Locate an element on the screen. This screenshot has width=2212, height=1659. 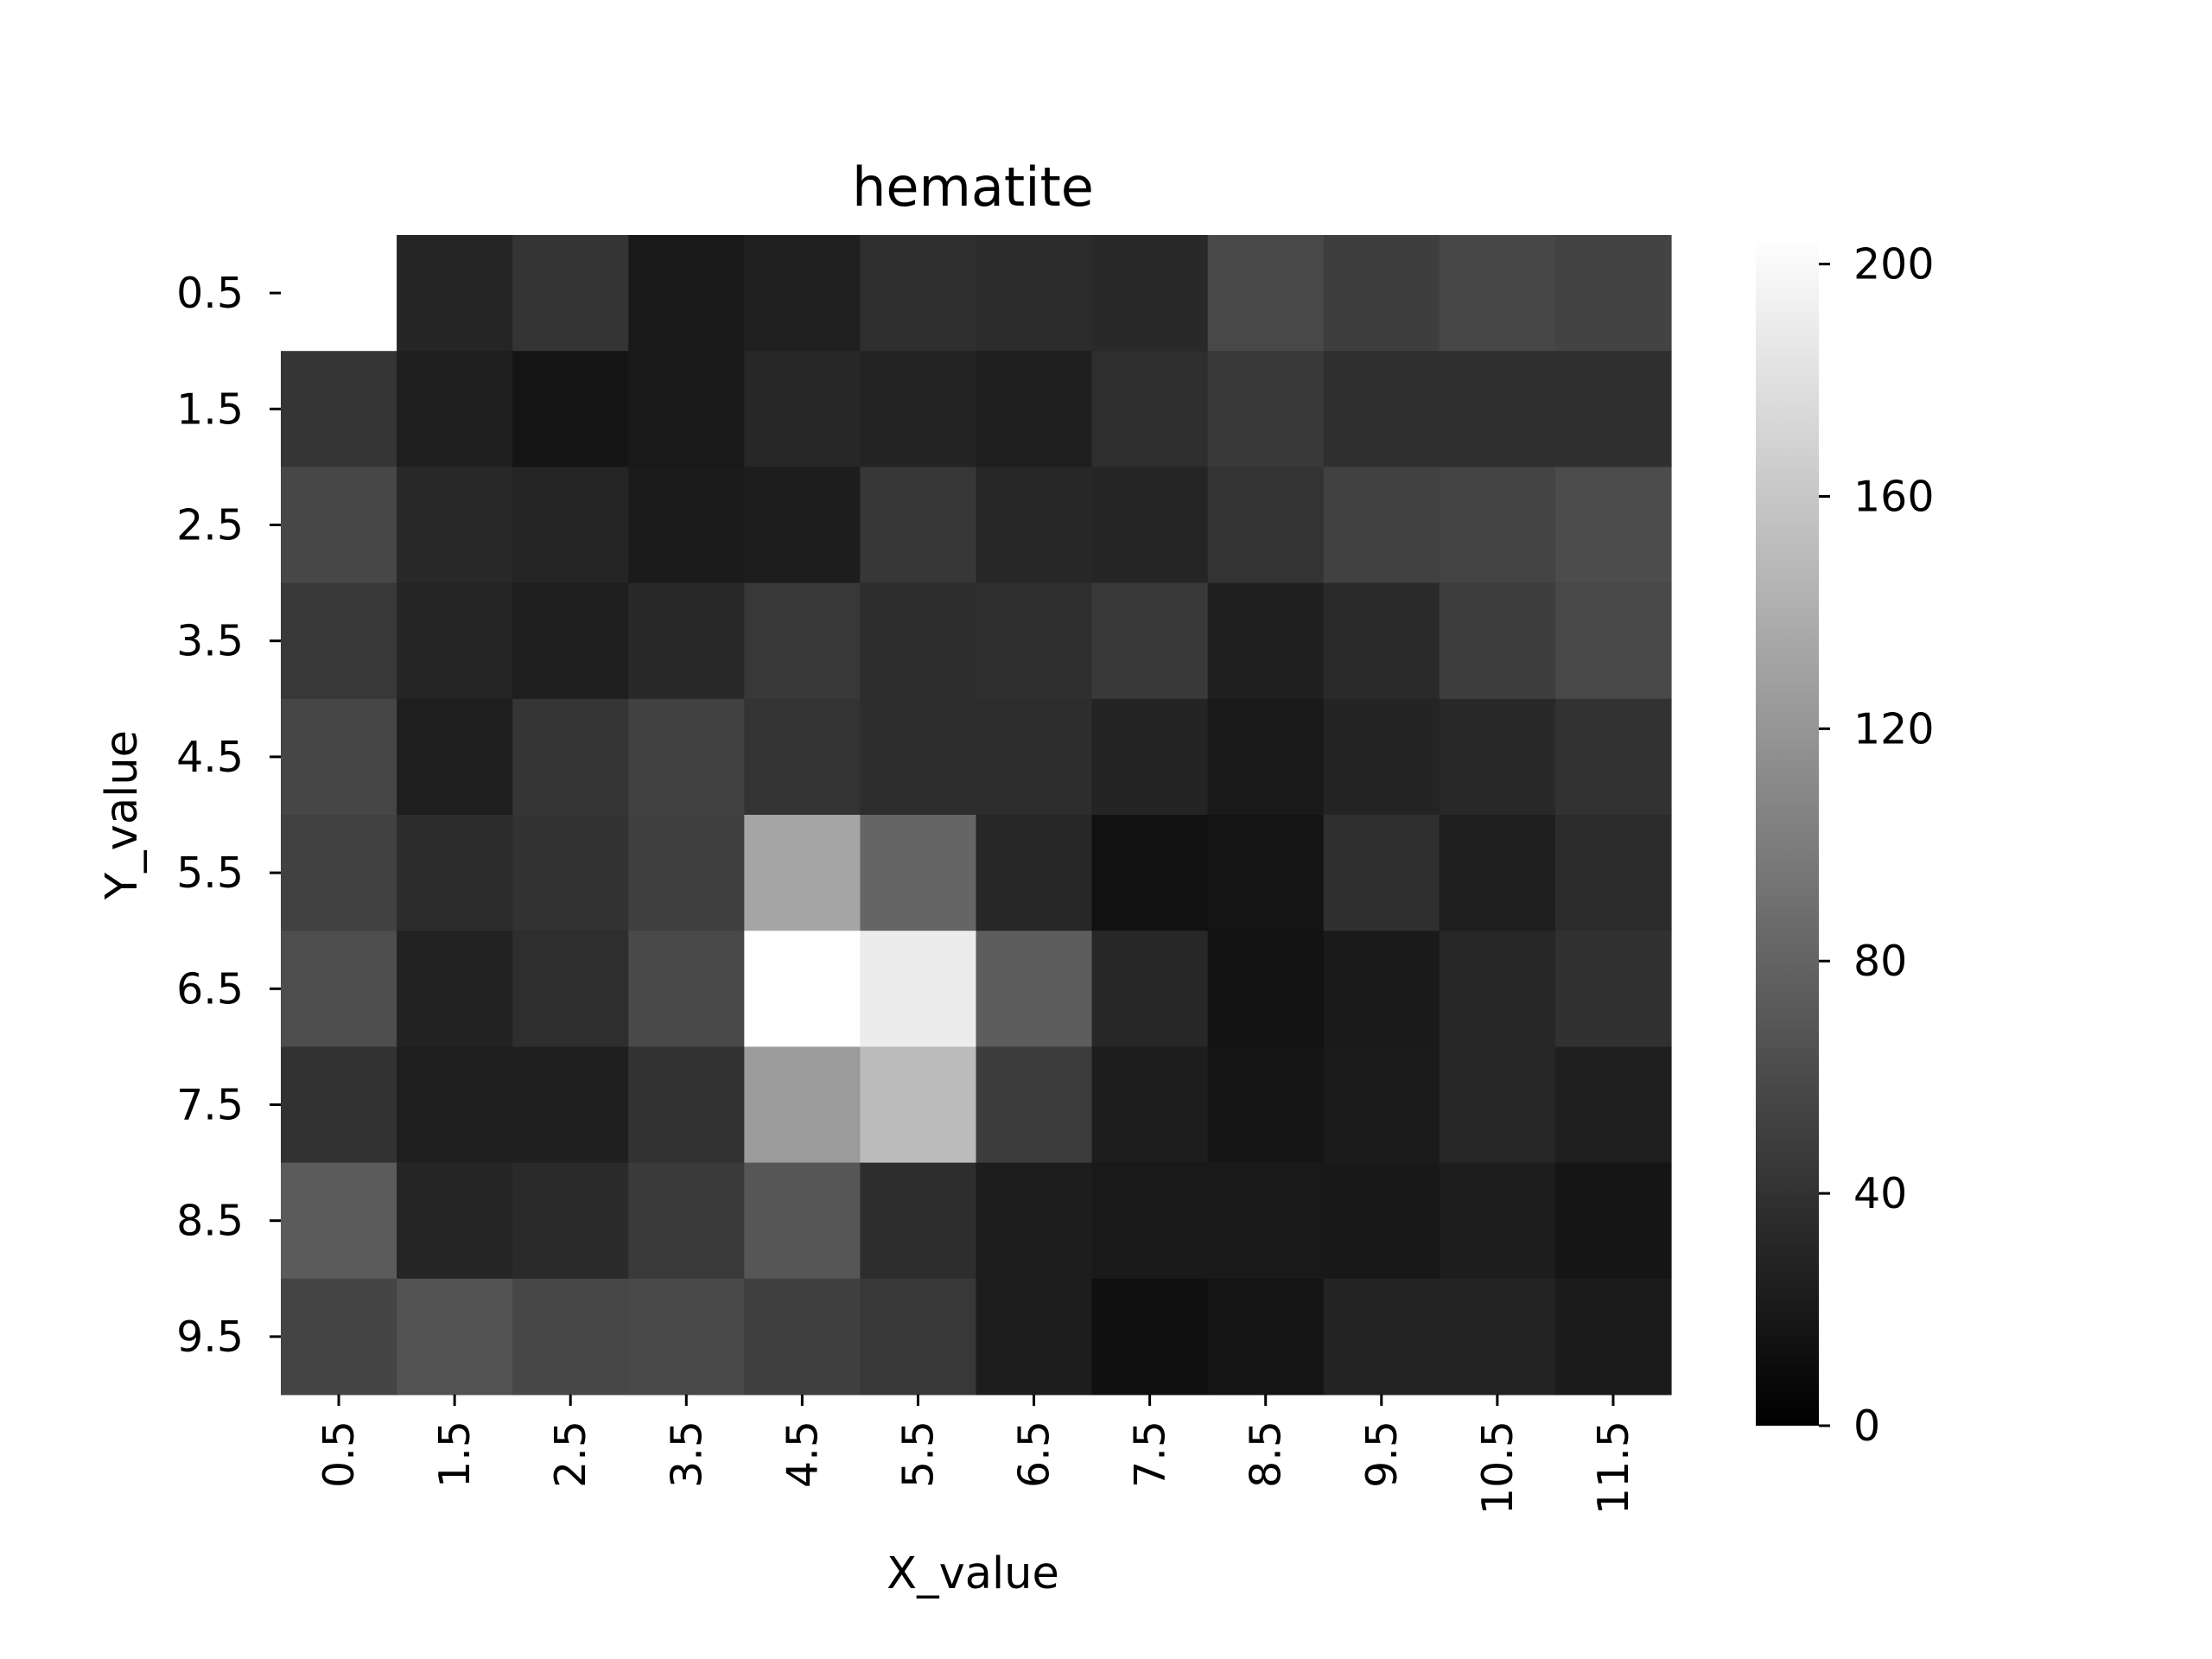
chart-title: hematite is located at coordinates (973, 187).